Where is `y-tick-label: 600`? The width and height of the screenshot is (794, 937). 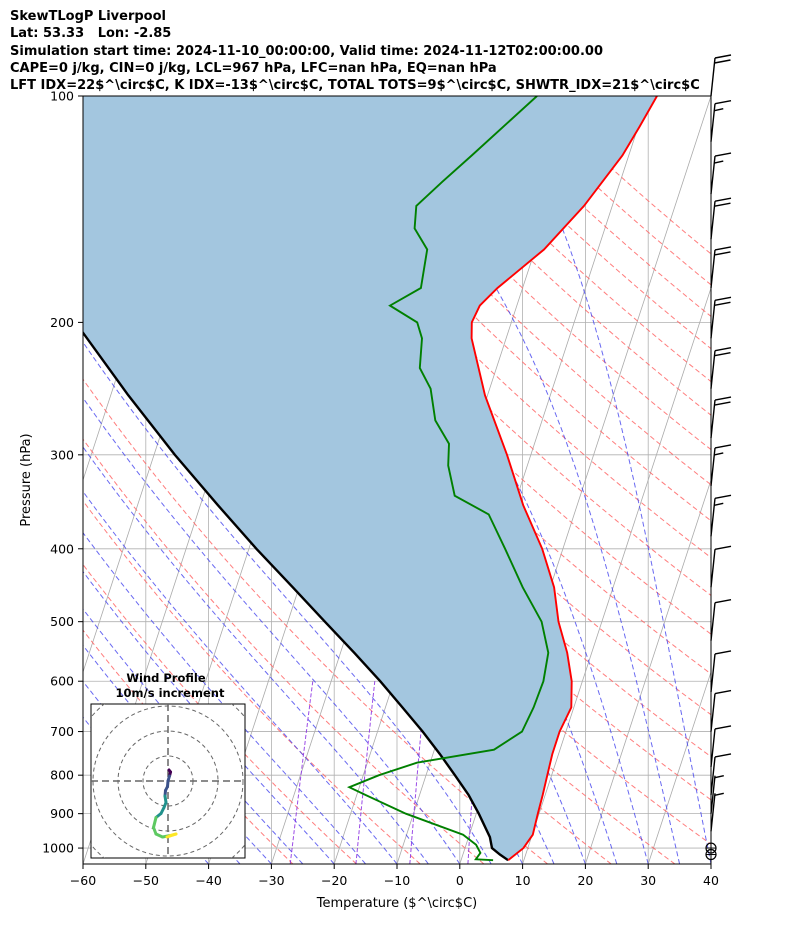 y-tick-label: 600 is located at coordinates (62, 681).